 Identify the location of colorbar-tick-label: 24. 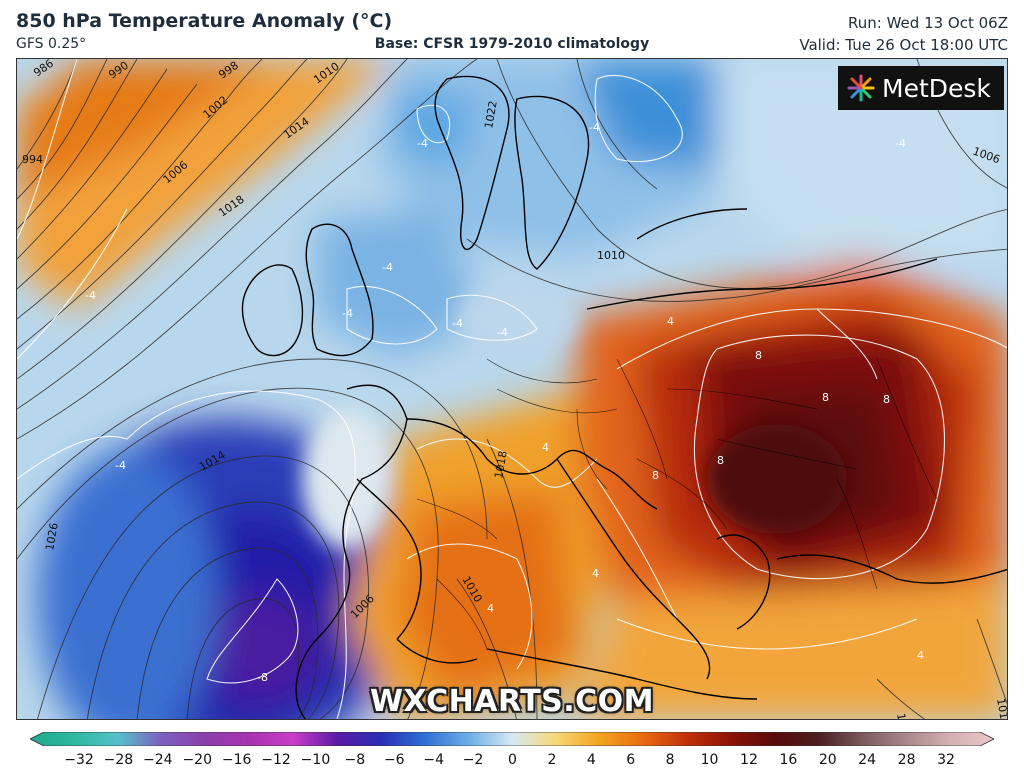
(867, 760).